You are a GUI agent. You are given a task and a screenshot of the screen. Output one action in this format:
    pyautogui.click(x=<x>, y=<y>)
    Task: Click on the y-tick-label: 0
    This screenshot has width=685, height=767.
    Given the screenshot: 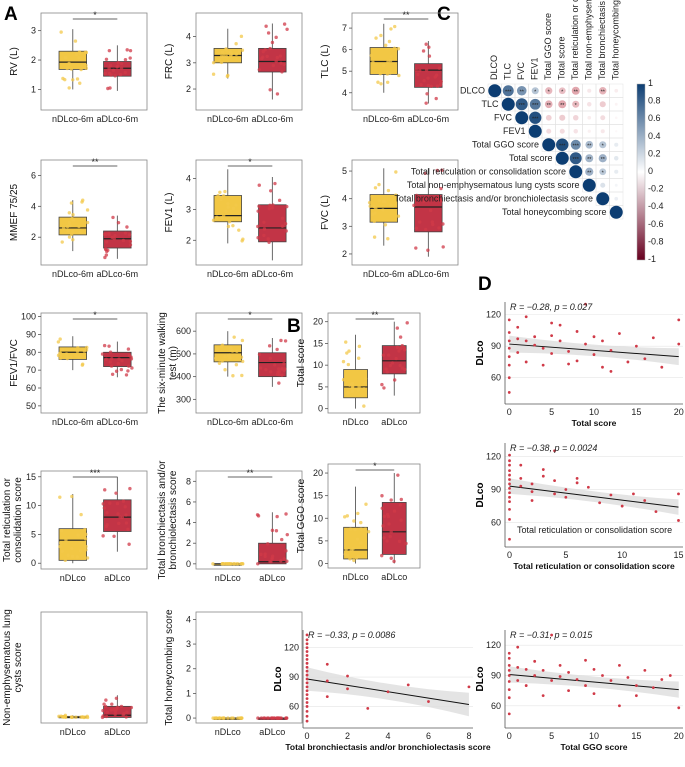 What is the action you would take?
    pyautogui.click(x=320, y=563)
    